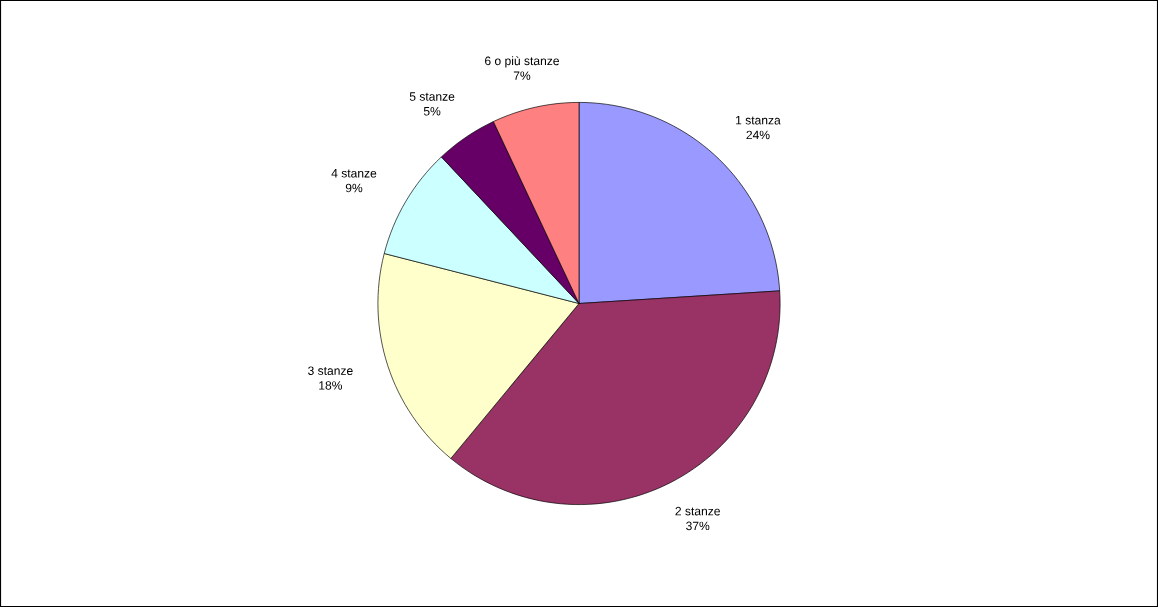 Image resolution: width=1158 pixels, height=607 pixels. I want to click on slice-label: 2 stanze, so click(697, 511).